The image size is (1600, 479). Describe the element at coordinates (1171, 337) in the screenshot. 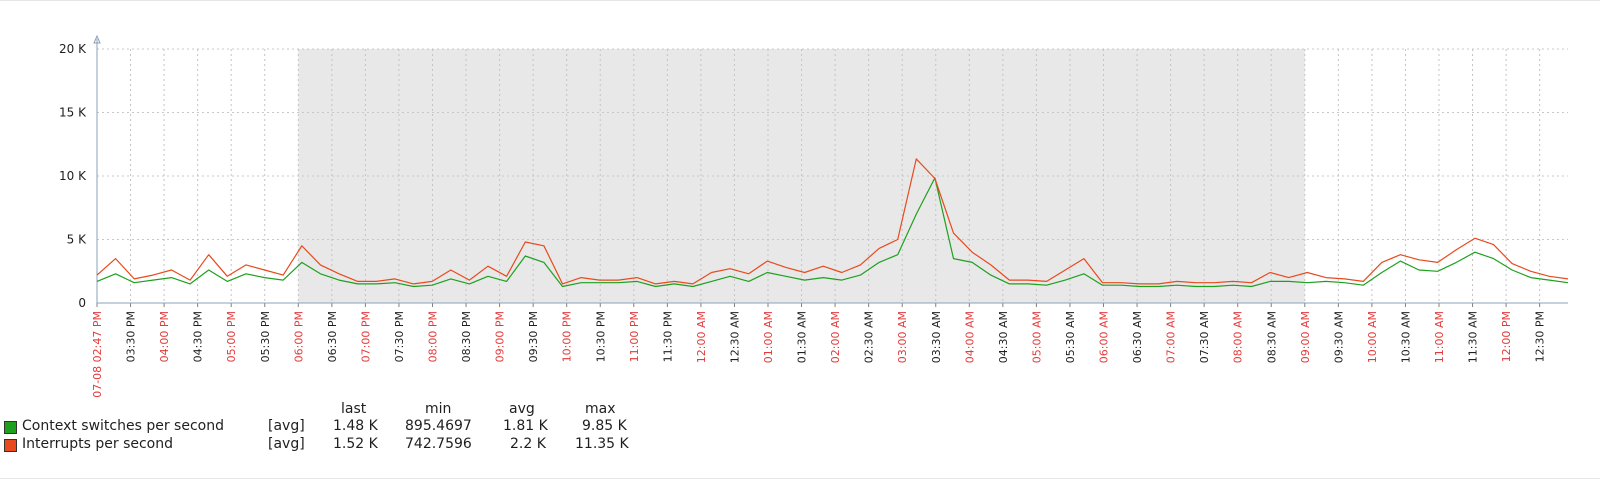

I see `x-tick-label: 07:00 AM` at that location.